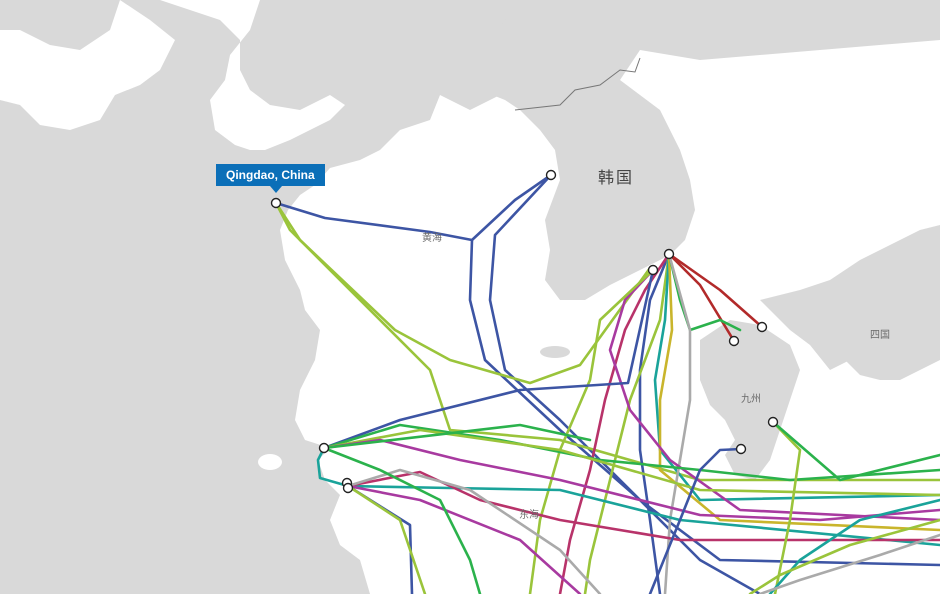  I want to click on station-nanhui, so click(324, 448).